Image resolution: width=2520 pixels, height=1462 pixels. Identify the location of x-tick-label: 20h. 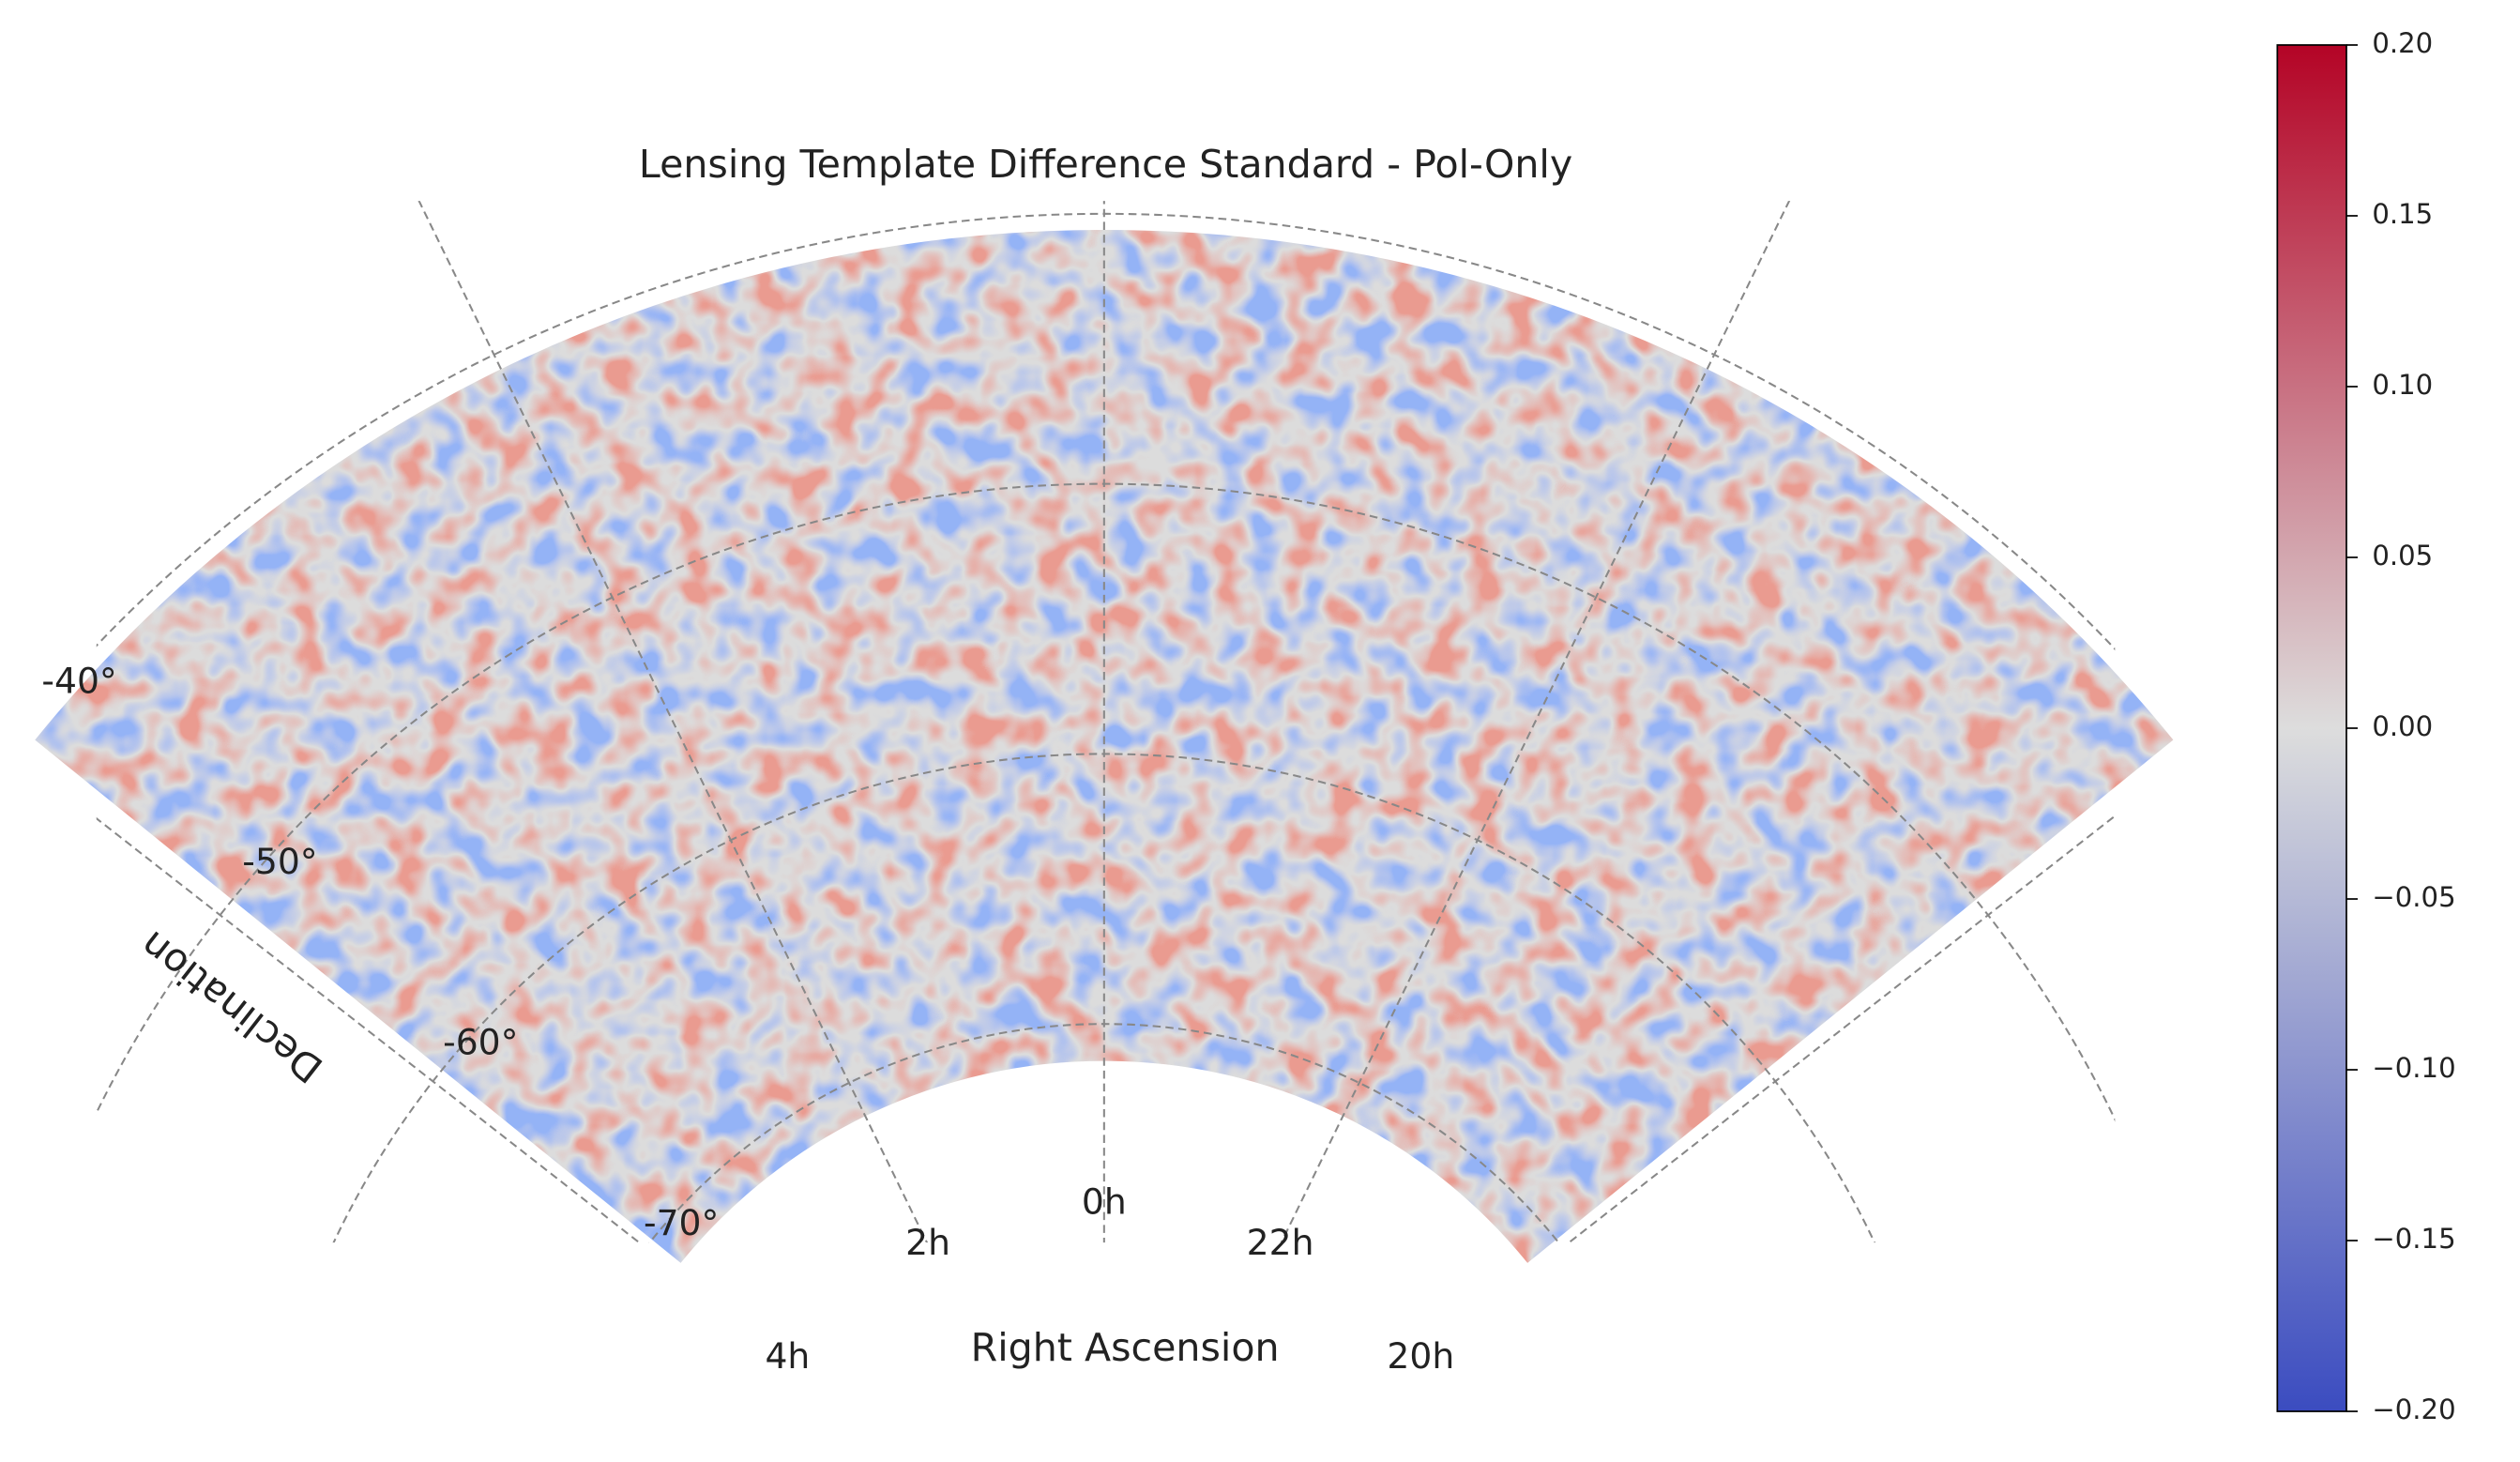
(1421, 1356).